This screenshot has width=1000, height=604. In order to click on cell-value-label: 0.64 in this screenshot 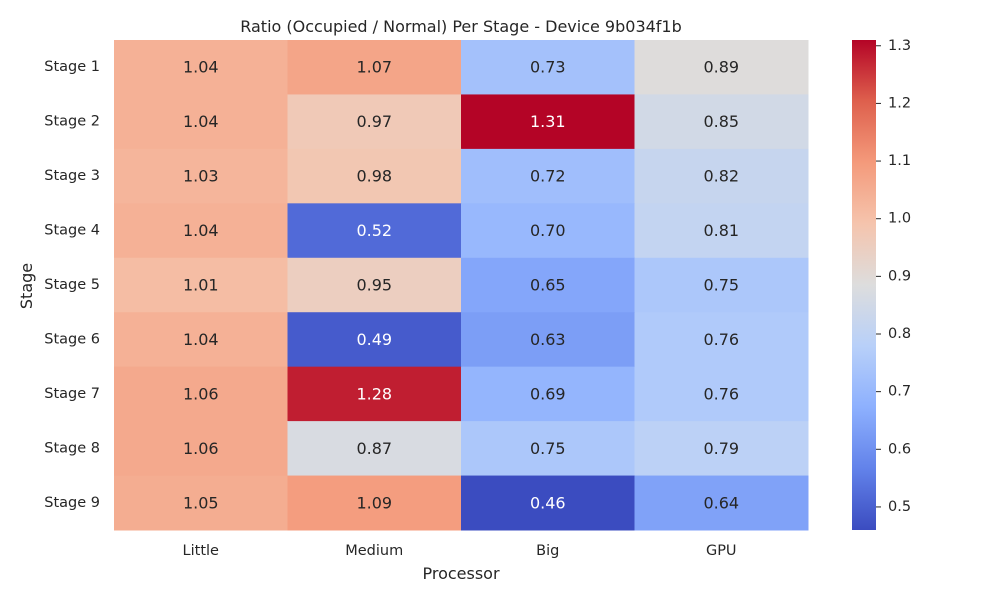, I will do `click(721, 502)`.